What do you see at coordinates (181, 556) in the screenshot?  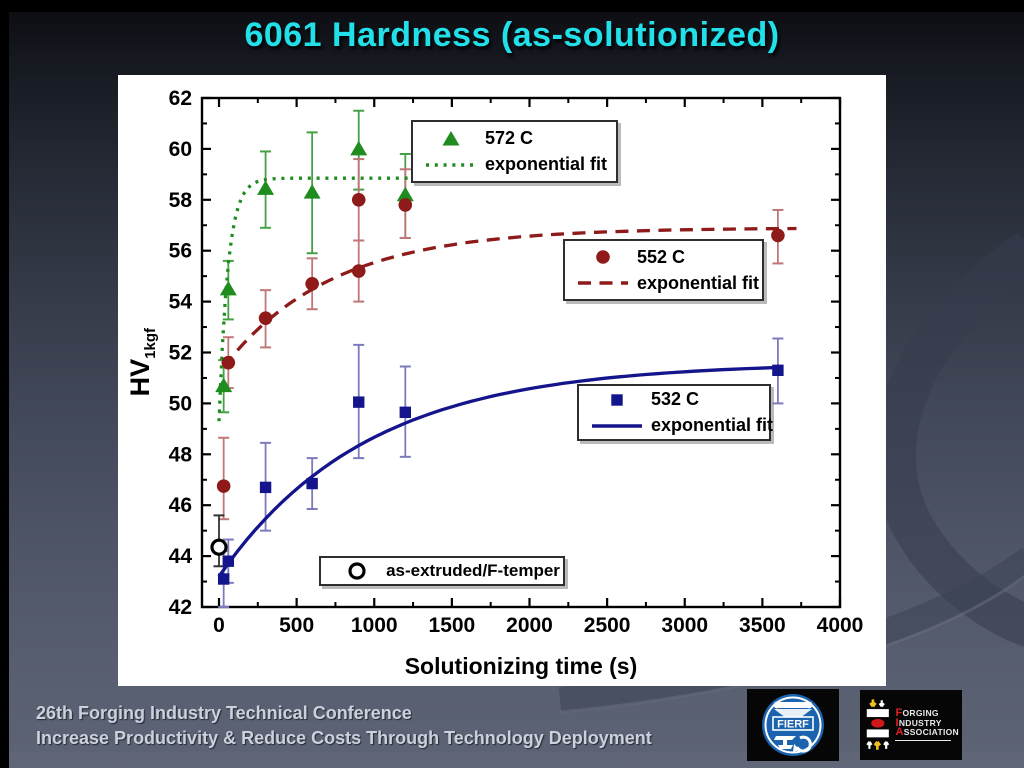 I see `svg-text: 44` at bounding box center [181, 556].